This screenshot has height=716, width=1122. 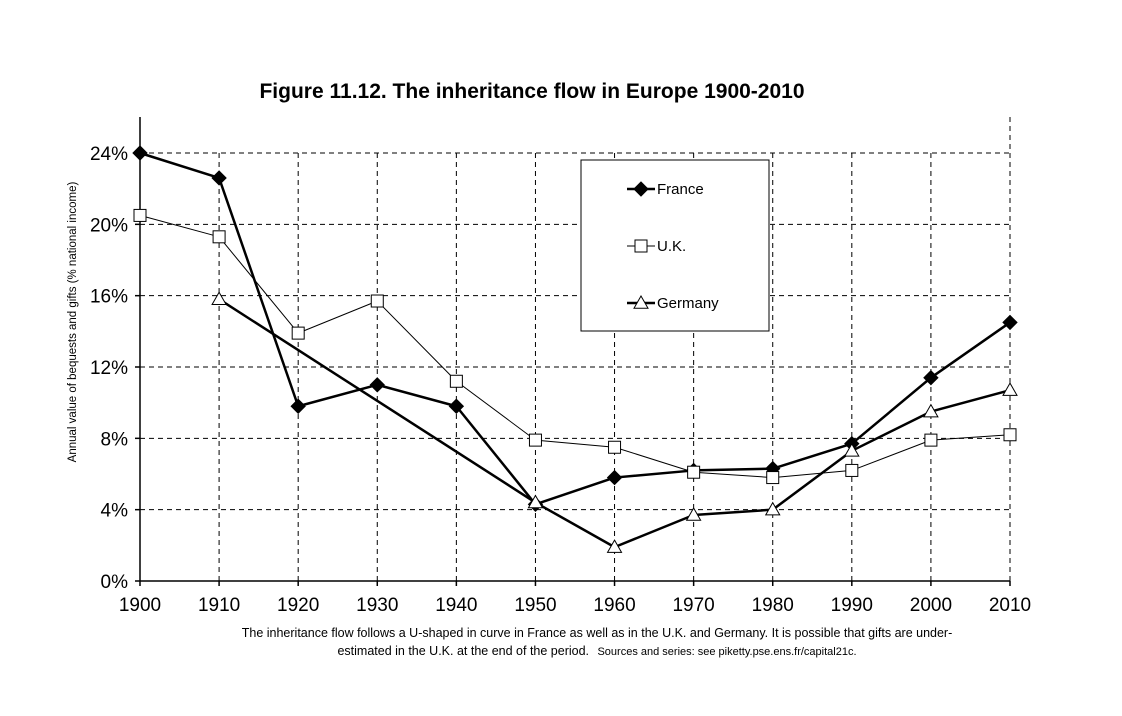 I want to click on y-tick-label: 8%, so click(x=115, y=439).